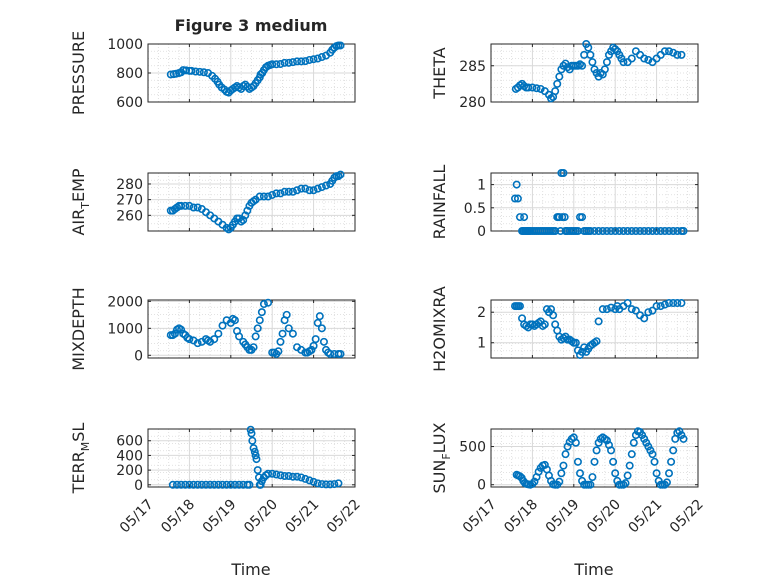 The width and height of the screenshot is (778, 583). Describe the element at coordinates (521, 516) in the screenshot. I see `x-tick-label: 05/18` at that location.